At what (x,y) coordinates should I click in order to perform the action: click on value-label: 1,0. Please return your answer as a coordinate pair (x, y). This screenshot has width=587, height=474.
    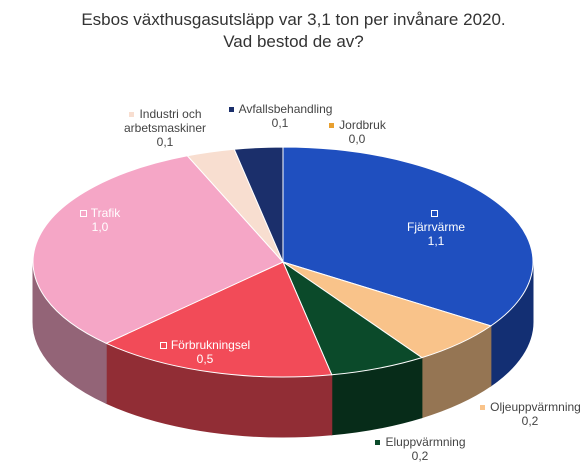
    Looking at the image, I should click on (100, 227).